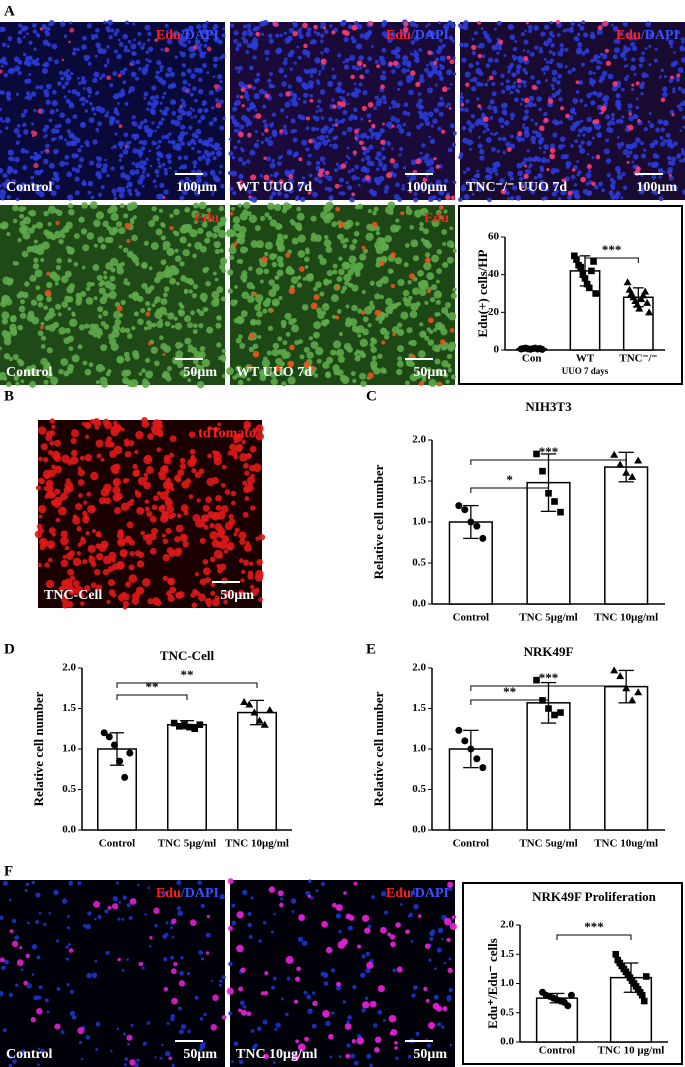 Image resolution: width=685 pixels, height=1067 pixels. Describe the element at coordinates (507, 954) in the screenshot. I see `y-tick-label: 1.5` at that location.